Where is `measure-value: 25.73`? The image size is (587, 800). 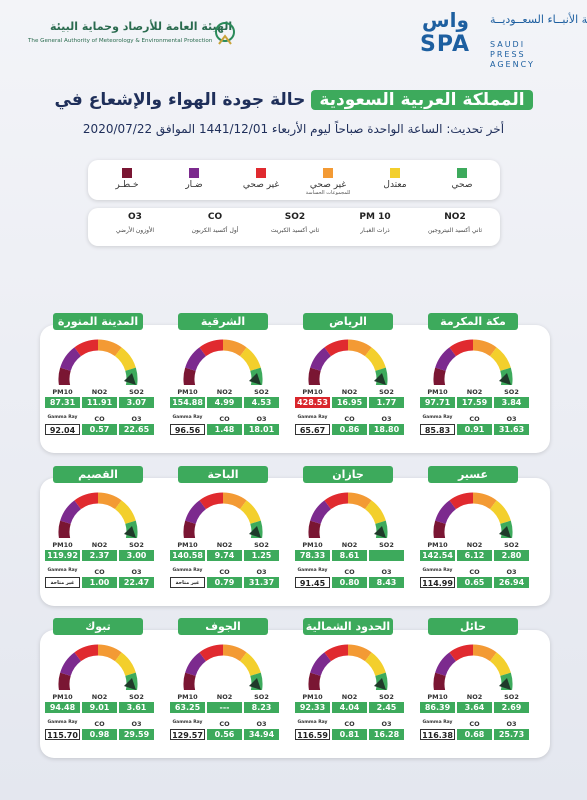
measure-value: 25.73 is located at coordinates (511, 734).